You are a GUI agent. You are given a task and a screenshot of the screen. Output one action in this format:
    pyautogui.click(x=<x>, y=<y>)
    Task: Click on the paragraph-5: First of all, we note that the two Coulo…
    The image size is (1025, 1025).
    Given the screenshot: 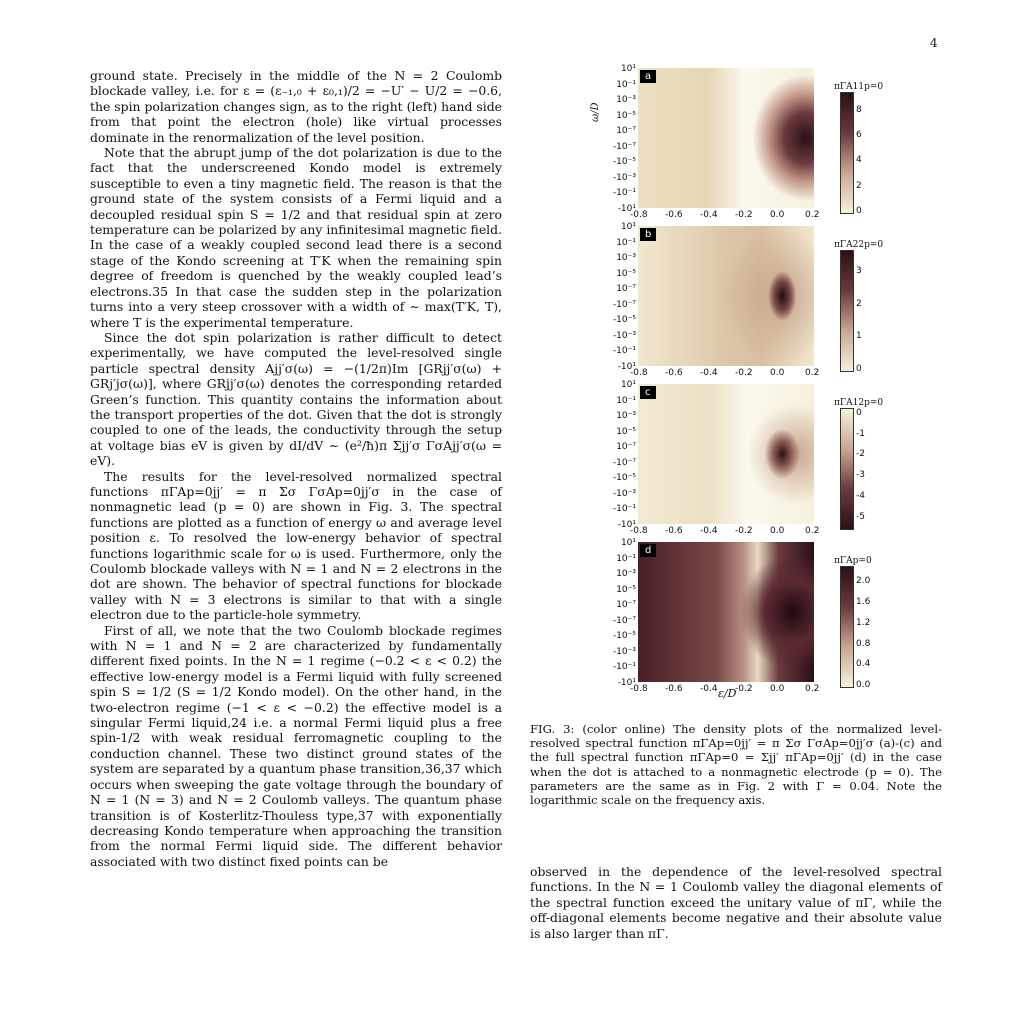 What is the action you would take?
    pyautogui.click(x=296, y=745)
    